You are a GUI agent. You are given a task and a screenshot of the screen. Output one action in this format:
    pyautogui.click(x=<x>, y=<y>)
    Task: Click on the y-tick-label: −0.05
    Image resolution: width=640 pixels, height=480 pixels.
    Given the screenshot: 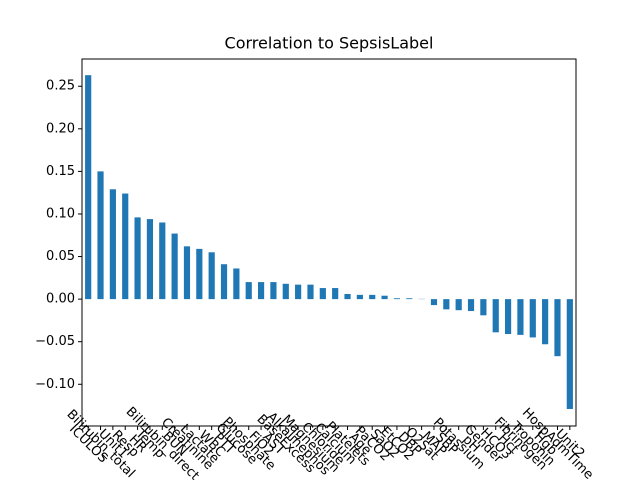 What is the action you would take?
    pyautogui.click(x=55, y=341)
    